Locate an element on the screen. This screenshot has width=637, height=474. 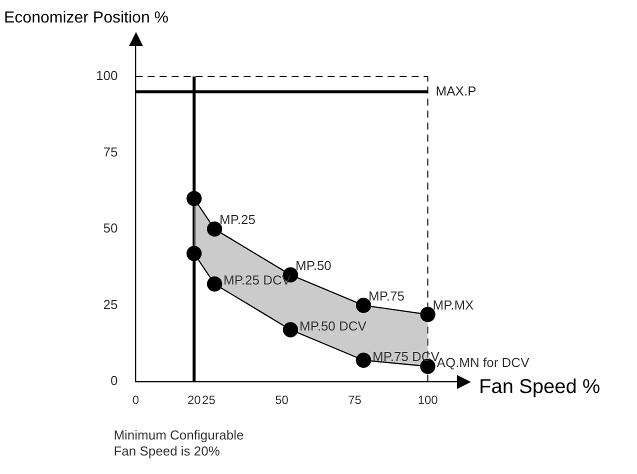
annotation: MP.25 is located at coordinates (238, 220).